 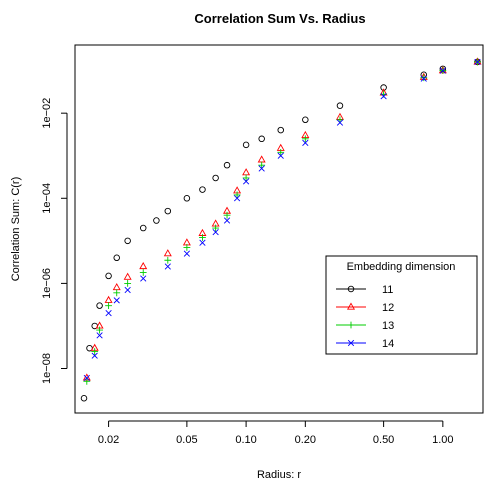 I want to click on y-tick-label: 1e−06, so click(x=47, y=283).